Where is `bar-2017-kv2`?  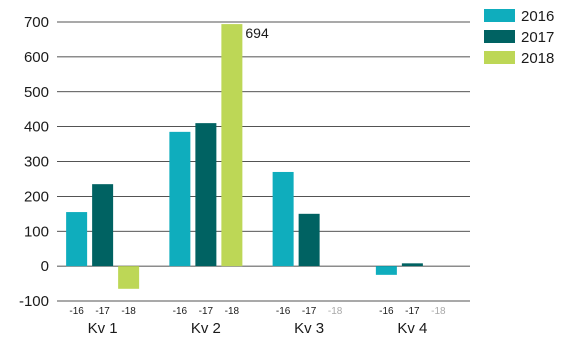
bar-2017-kv2 is located at coordinates (206, 195).